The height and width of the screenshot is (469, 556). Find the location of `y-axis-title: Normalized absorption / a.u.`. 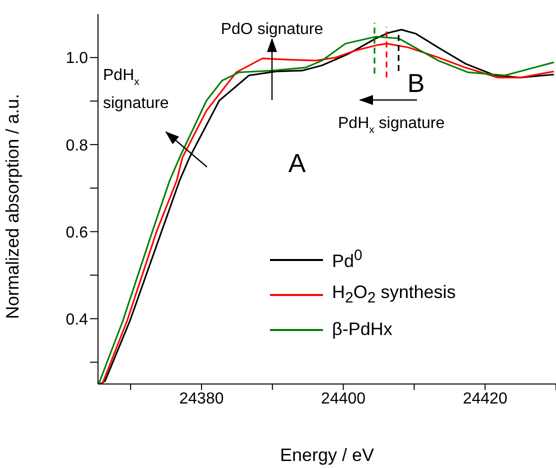

y-axis-title: Normalized absorption / a.u. is located at coordinates (12, 206).